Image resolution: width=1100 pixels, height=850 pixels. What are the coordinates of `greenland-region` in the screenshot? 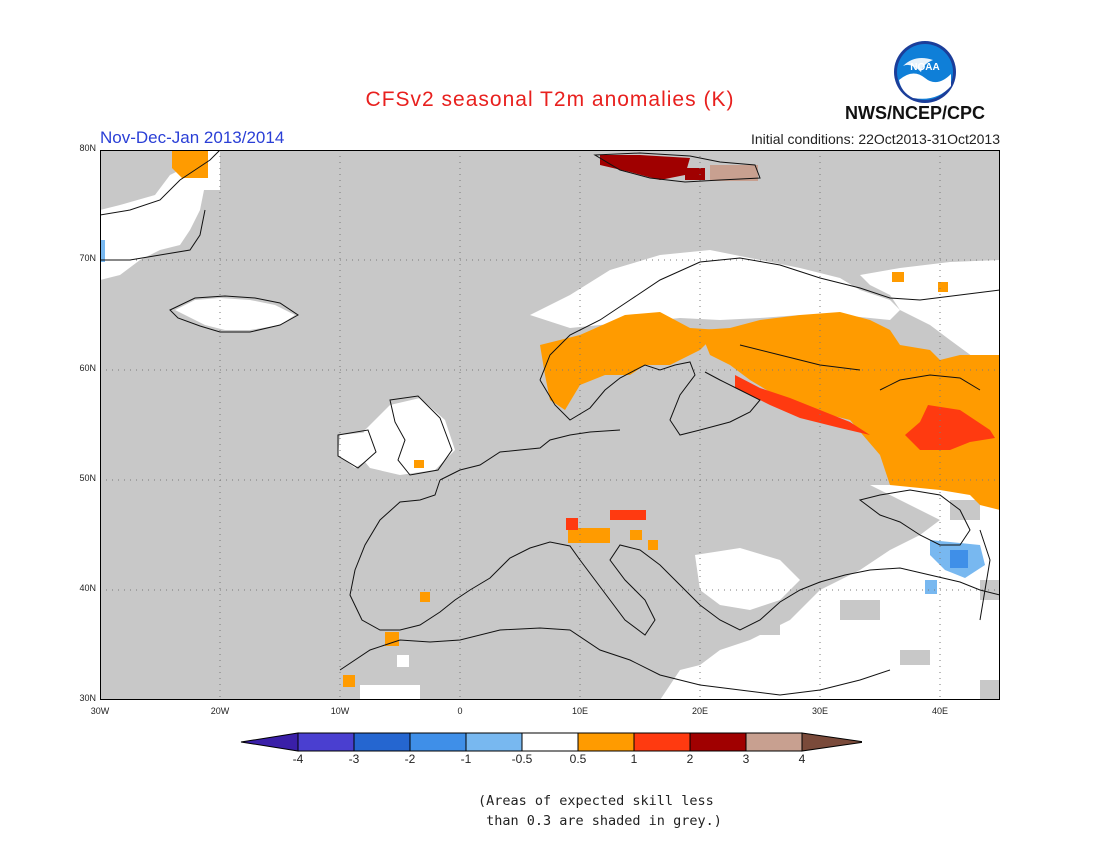 It's located at (152, 224).